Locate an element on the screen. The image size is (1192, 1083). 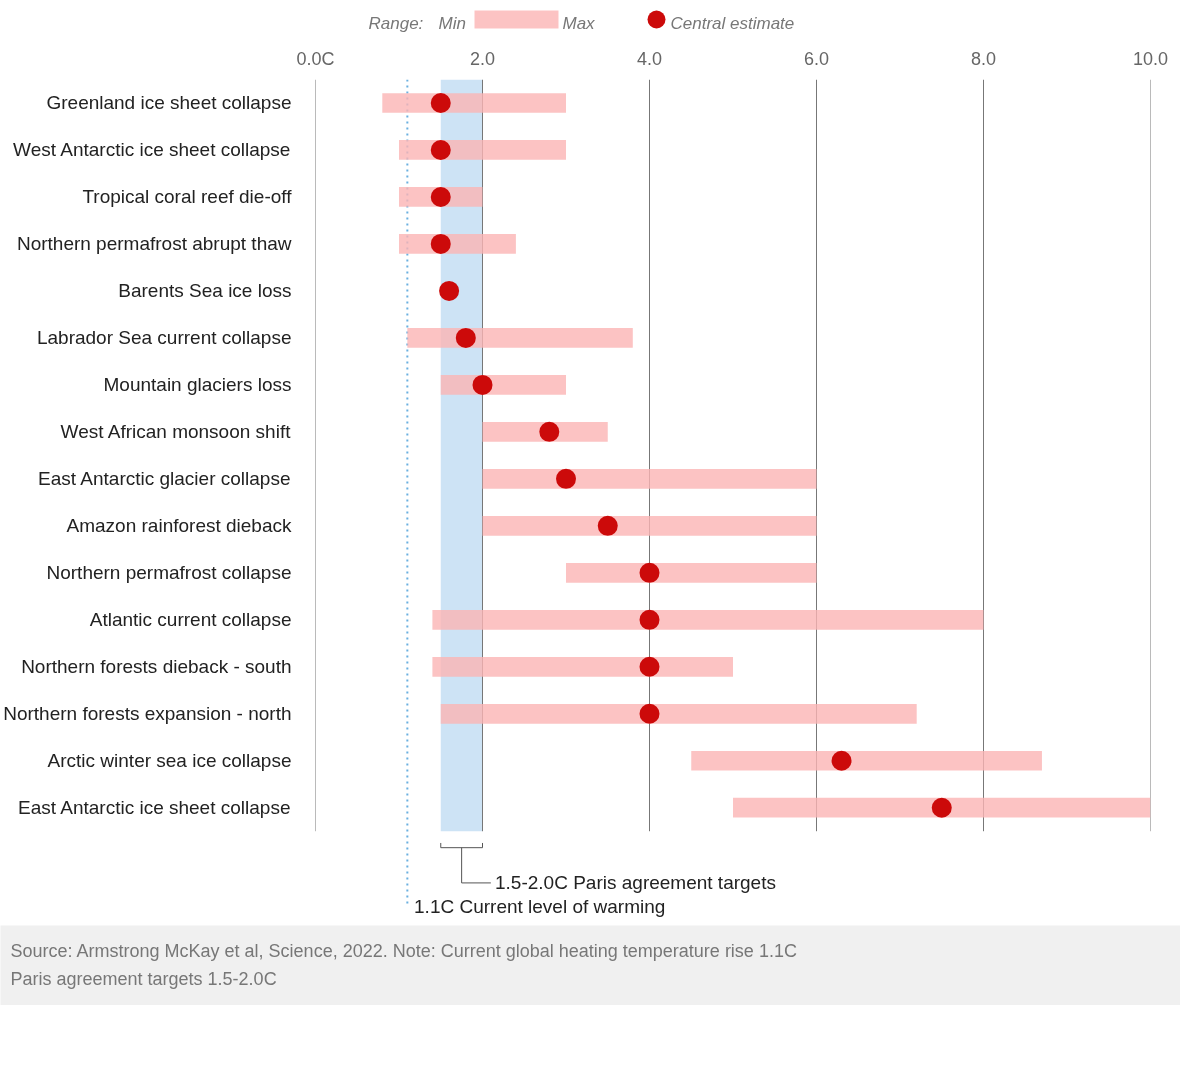
ref-line-label: 1.1C Current level of warming is located at coordinates (540, 906).